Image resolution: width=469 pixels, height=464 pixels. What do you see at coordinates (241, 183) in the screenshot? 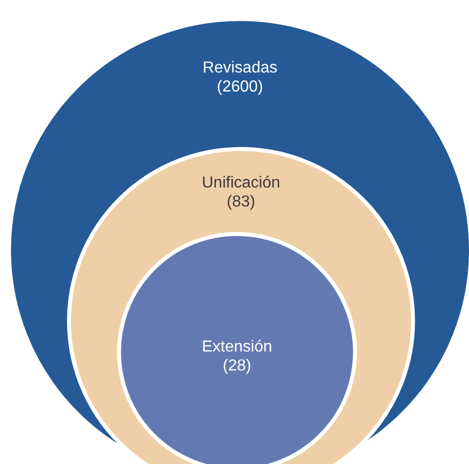
I see `category-label: Unificación` at bounding box center [241, 183].